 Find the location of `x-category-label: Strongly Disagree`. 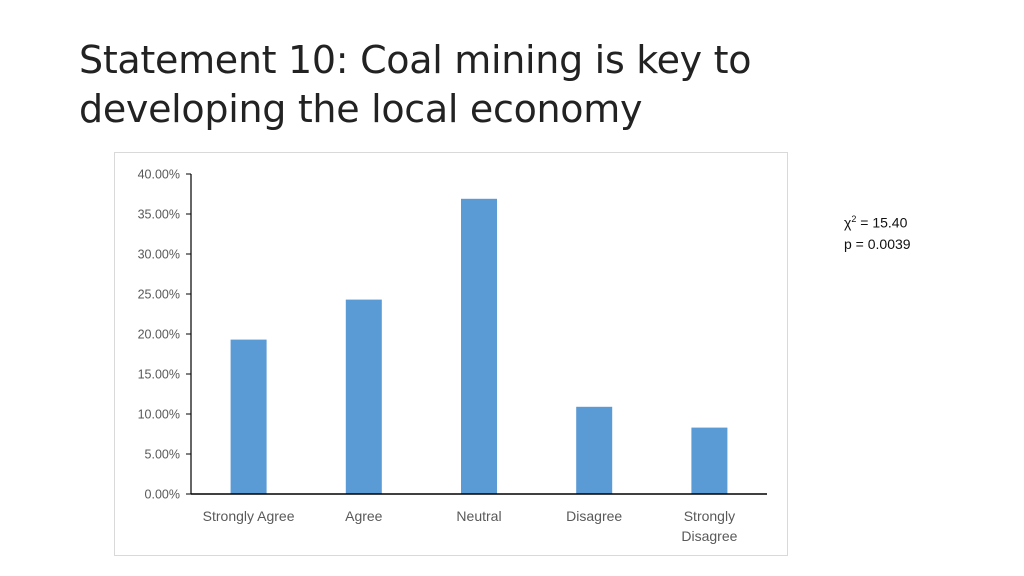

x-category-label: Strongly Disagree is located at coordinates (709, 526).